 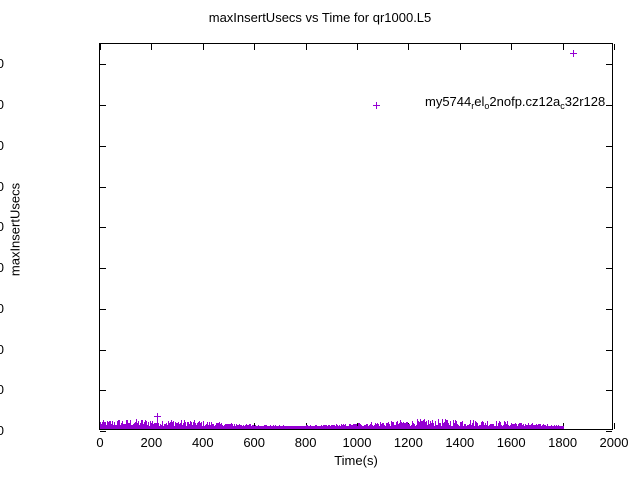 I want to click on x-tick-label: 1000, so click(x=357, y=442).